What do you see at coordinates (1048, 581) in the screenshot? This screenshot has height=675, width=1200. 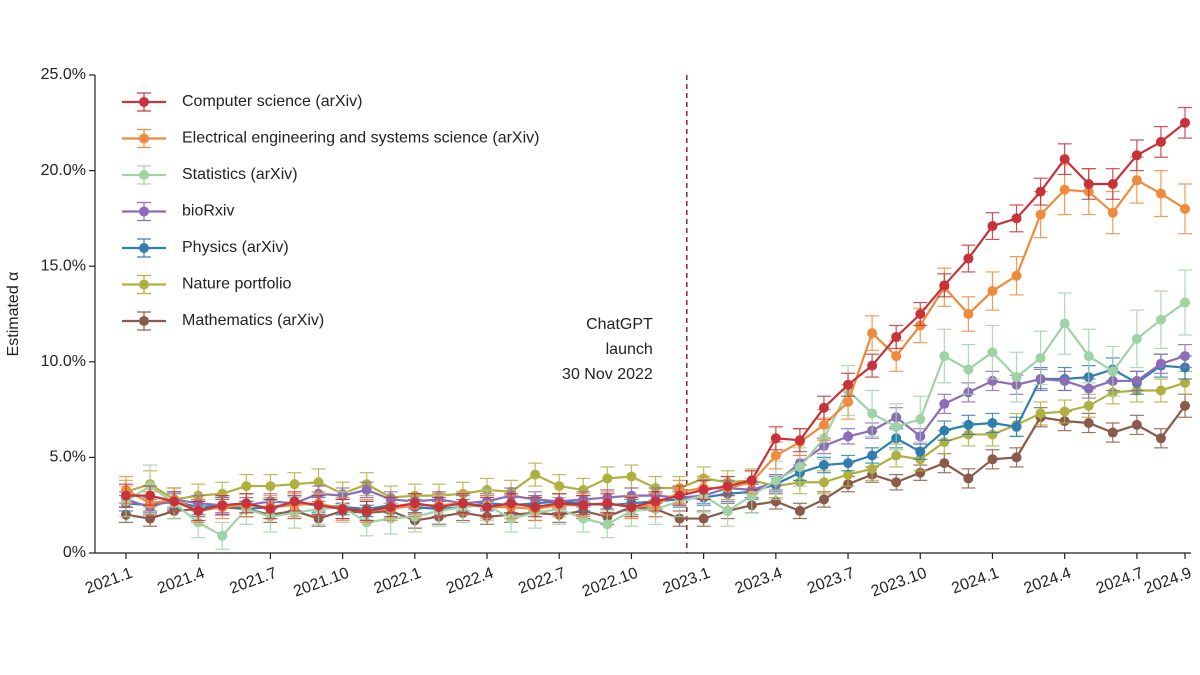 I see `x-tick-label: 2024.4` at bounding box center [1048, 581].